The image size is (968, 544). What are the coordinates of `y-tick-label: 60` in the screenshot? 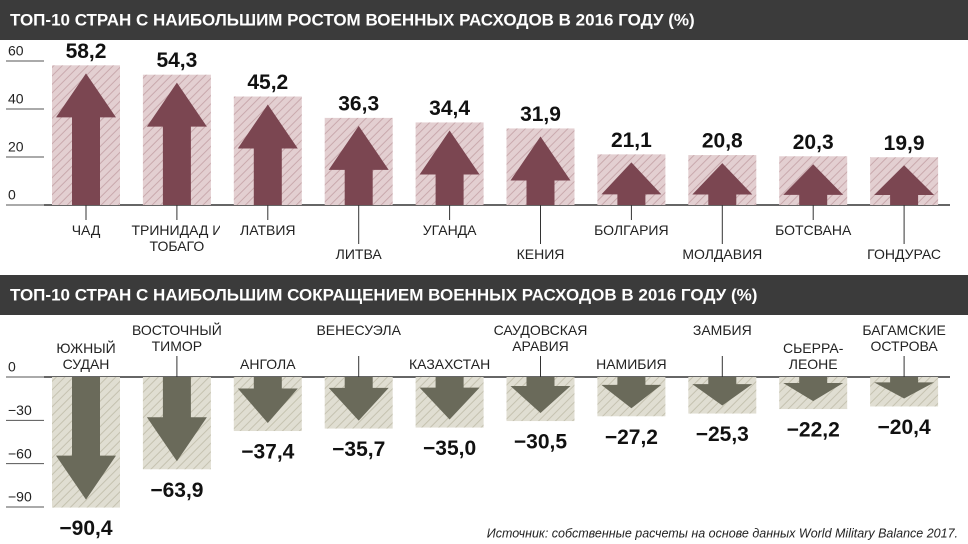 It's located at (16, 51).